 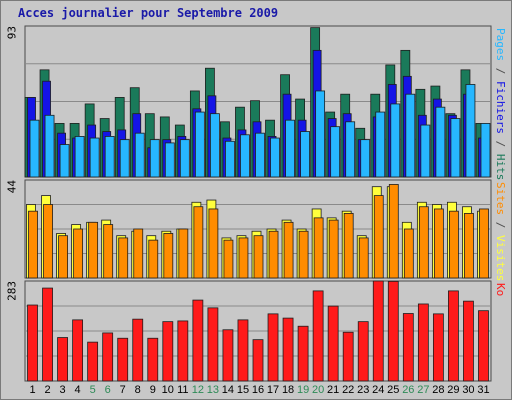 I want to click on x-tick-label: 18, so click(x=288, y=390).